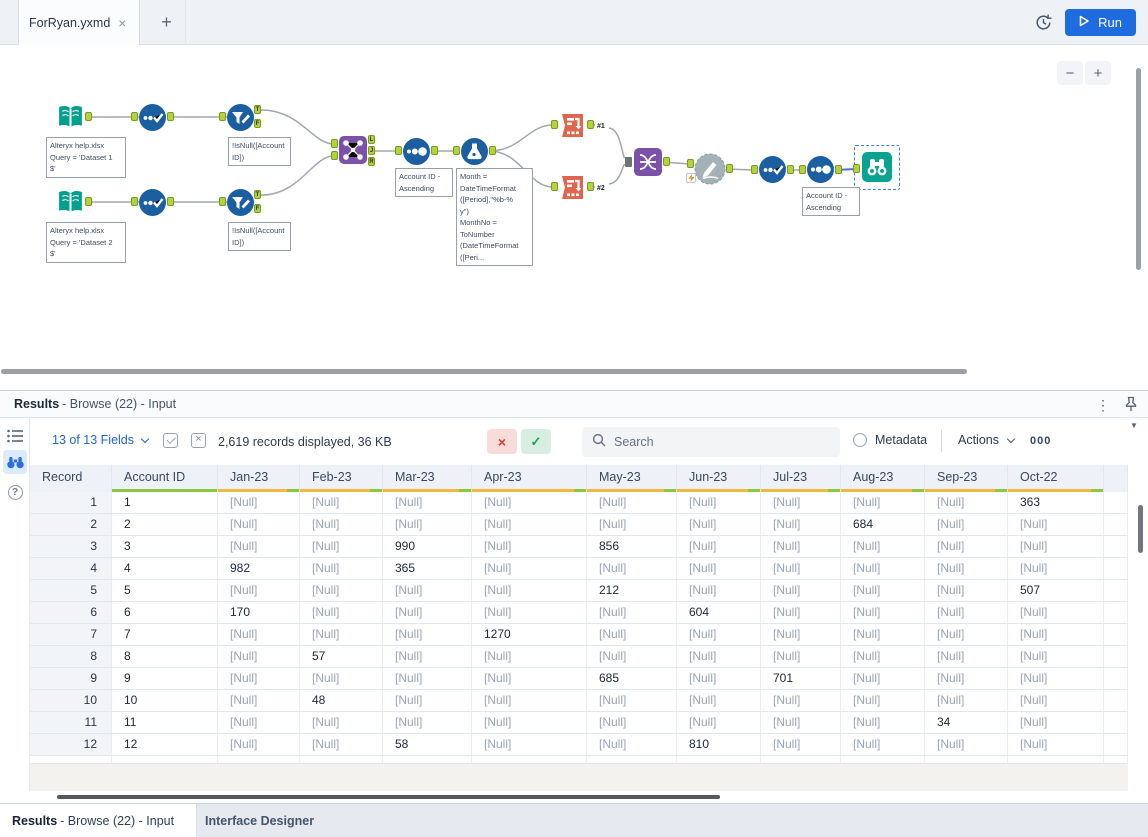  I want to click on scroll-up-arrow-icon: ▼, so click(1134, 425).